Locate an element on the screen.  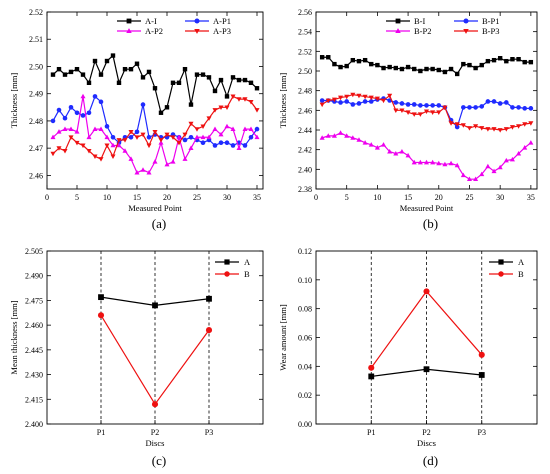
y-tick-label: 2.44 is located at coordinates (305, 130).